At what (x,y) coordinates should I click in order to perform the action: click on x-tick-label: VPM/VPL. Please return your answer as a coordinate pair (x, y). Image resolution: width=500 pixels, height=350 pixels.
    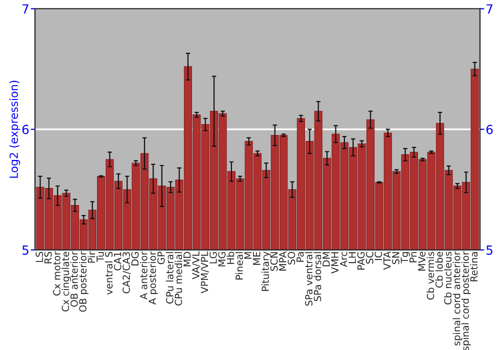
    Looking at the image, I should click on (204, 272).